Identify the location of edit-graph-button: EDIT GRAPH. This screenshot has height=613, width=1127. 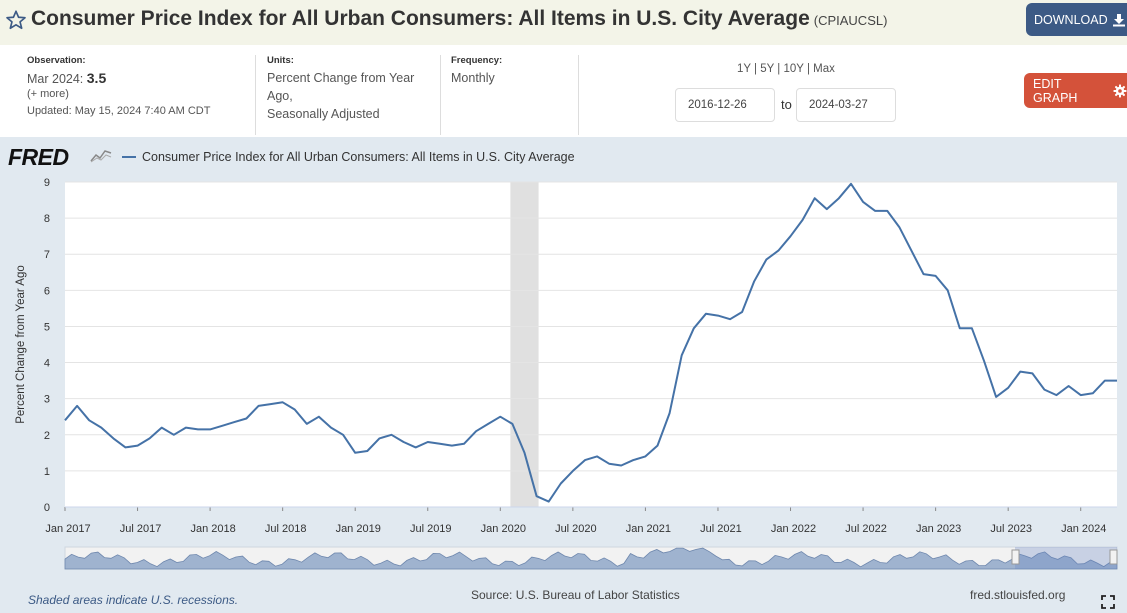
(1075, 90).